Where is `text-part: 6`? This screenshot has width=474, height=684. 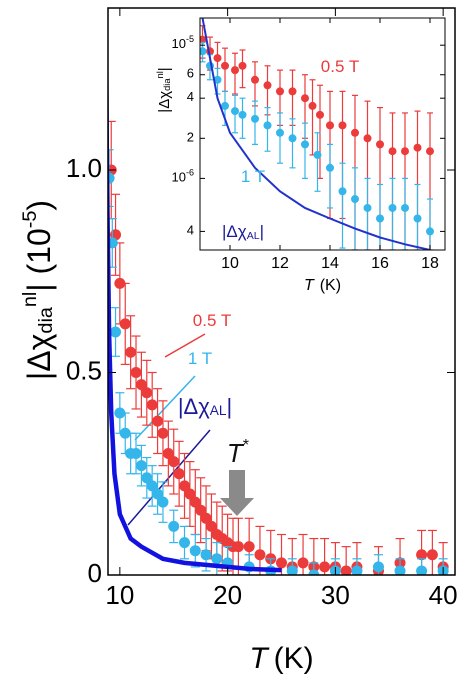 text-part: 6 is located at coordinates (190, 73).